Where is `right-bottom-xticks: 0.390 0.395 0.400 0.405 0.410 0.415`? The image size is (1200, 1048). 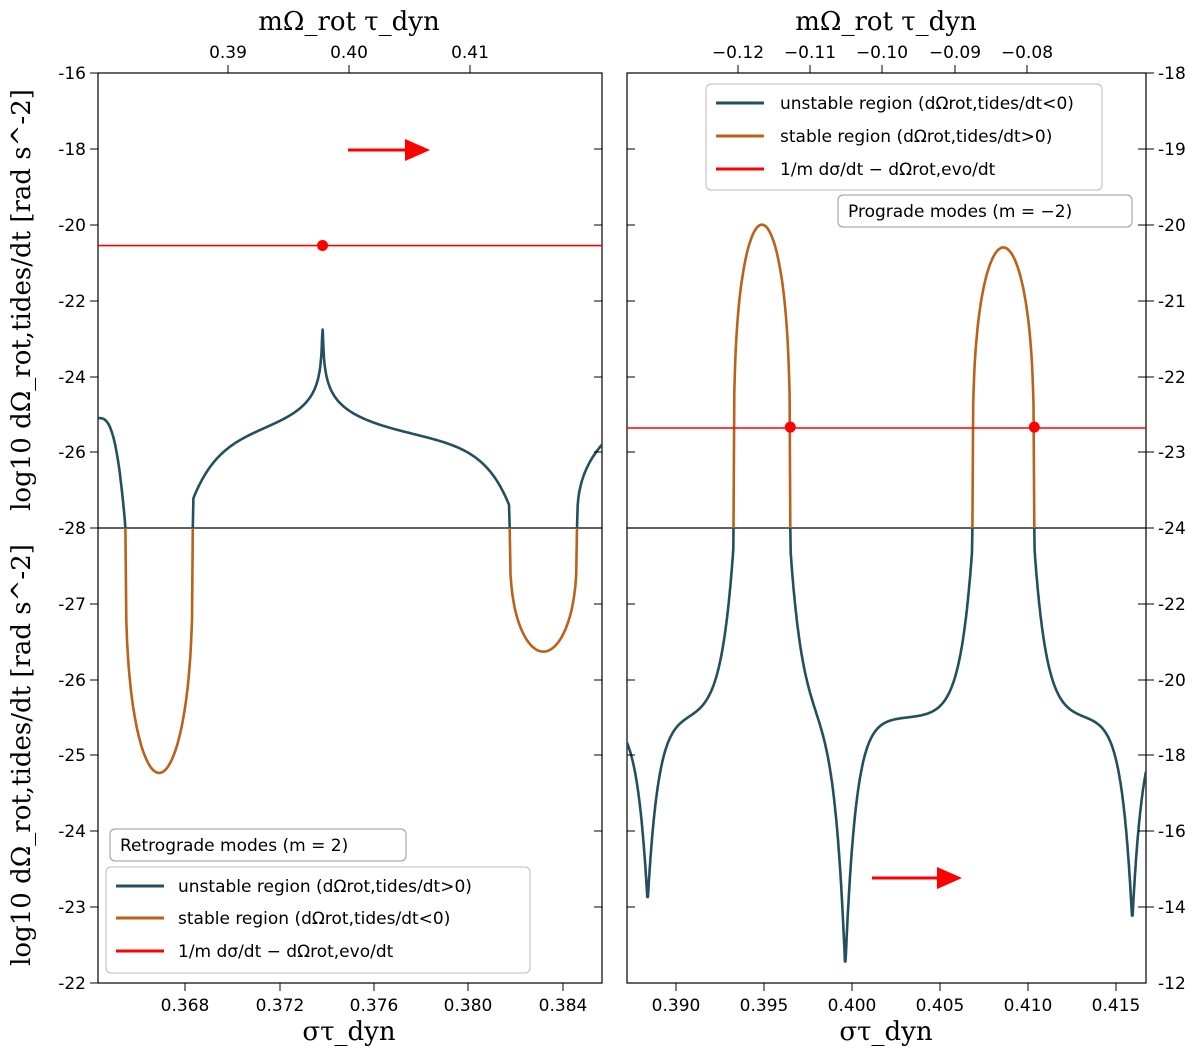 right-bottom-xticks: 0.390 0.395 0.400 0.405 0.410 0.415 is located at coordinates (896, 999).